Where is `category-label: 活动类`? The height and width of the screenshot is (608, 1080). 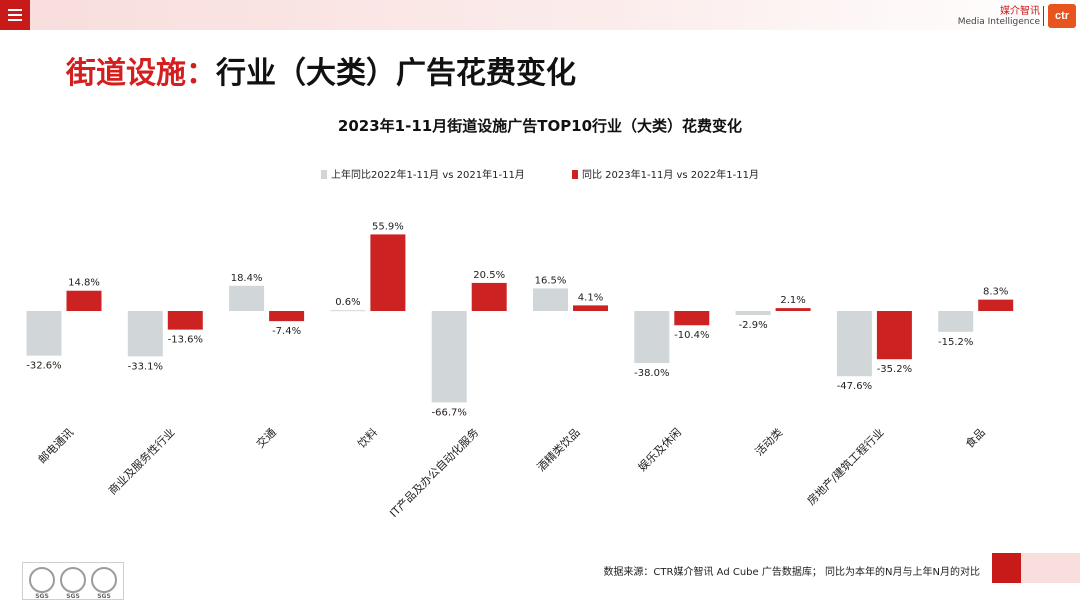
category-label: 活动类 is located at coordinates (768, 441).